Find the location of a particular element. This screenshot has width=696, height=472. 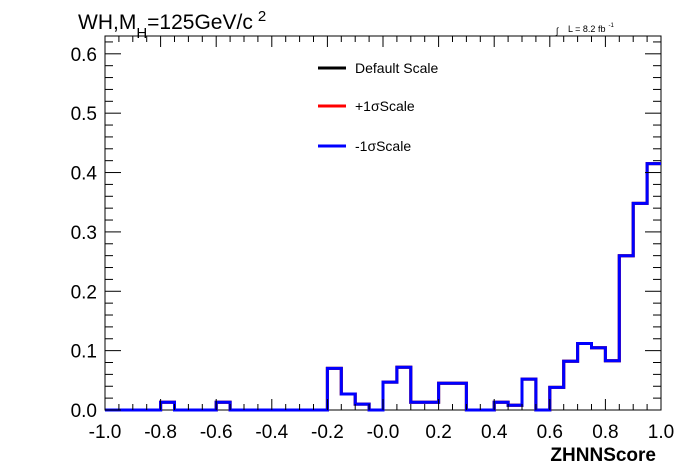

x-tick-label: 0.4 is located at coordinates (494, 432).